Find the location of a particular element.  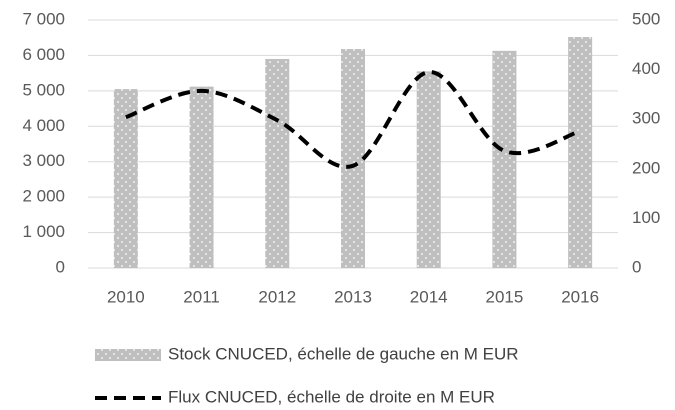

x-tick-label: 2014 is located at coordinates (429, 296).